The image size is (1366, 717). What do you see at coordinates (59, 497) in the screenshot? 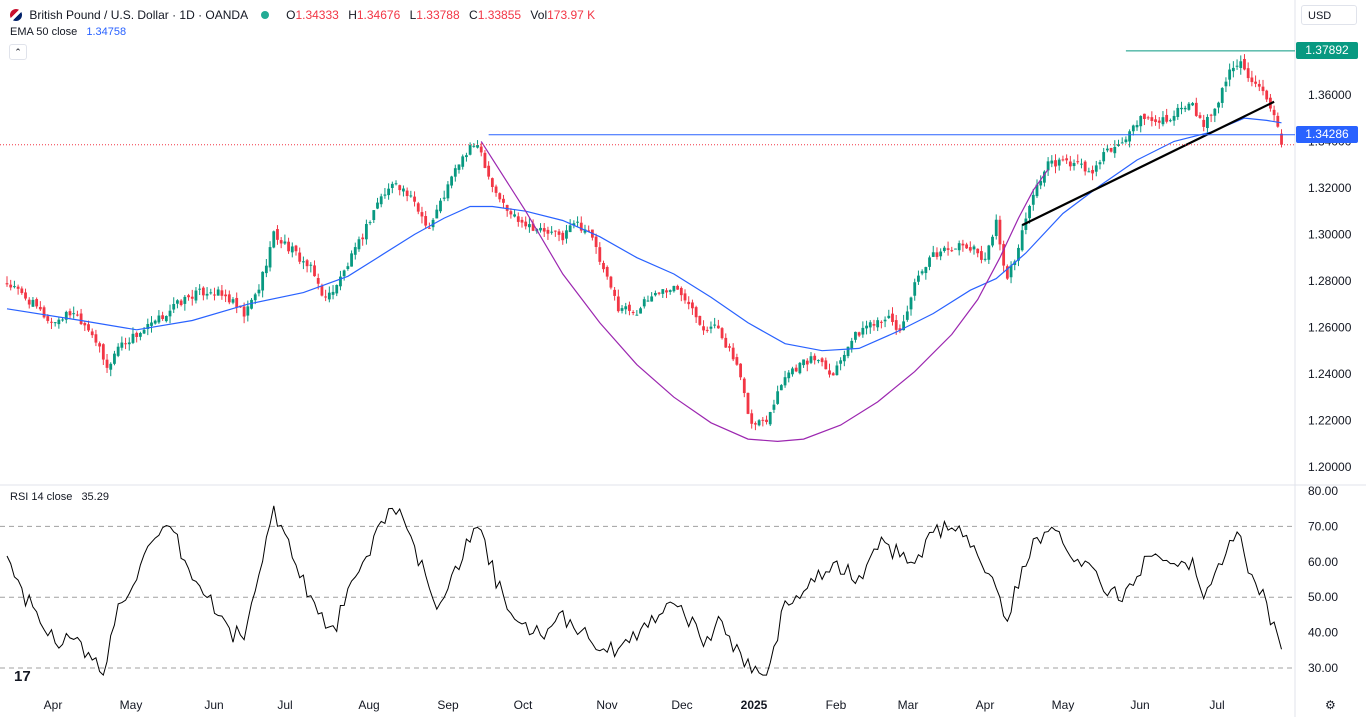
I see `rsi-legend: RSI 14 close 35.29` at bounding box center [59, 497].